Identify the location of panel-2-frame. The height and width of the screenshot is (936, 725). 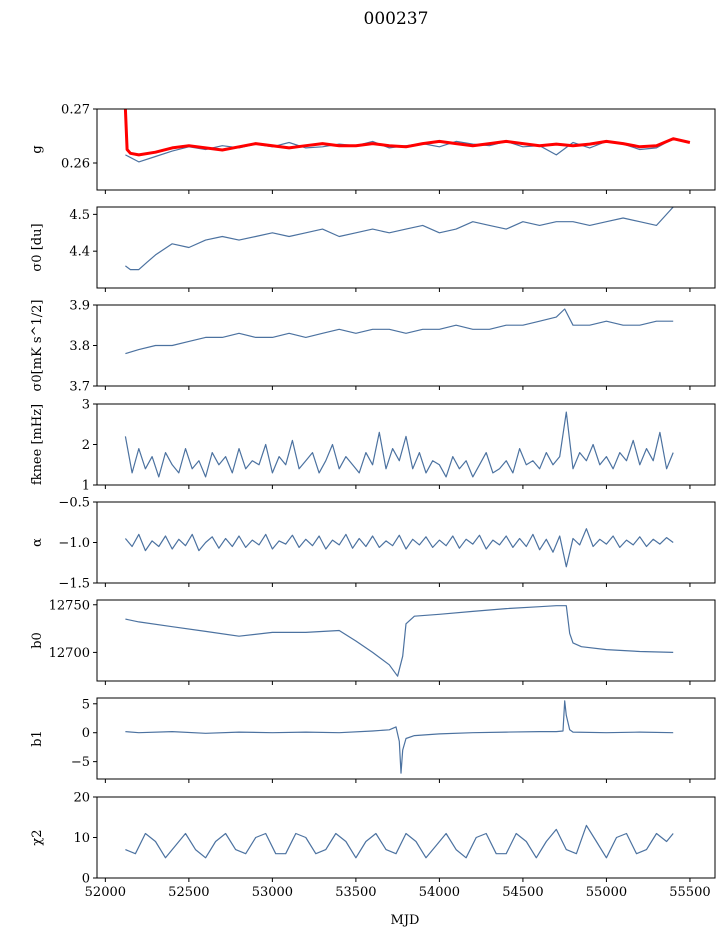
(406, 345).